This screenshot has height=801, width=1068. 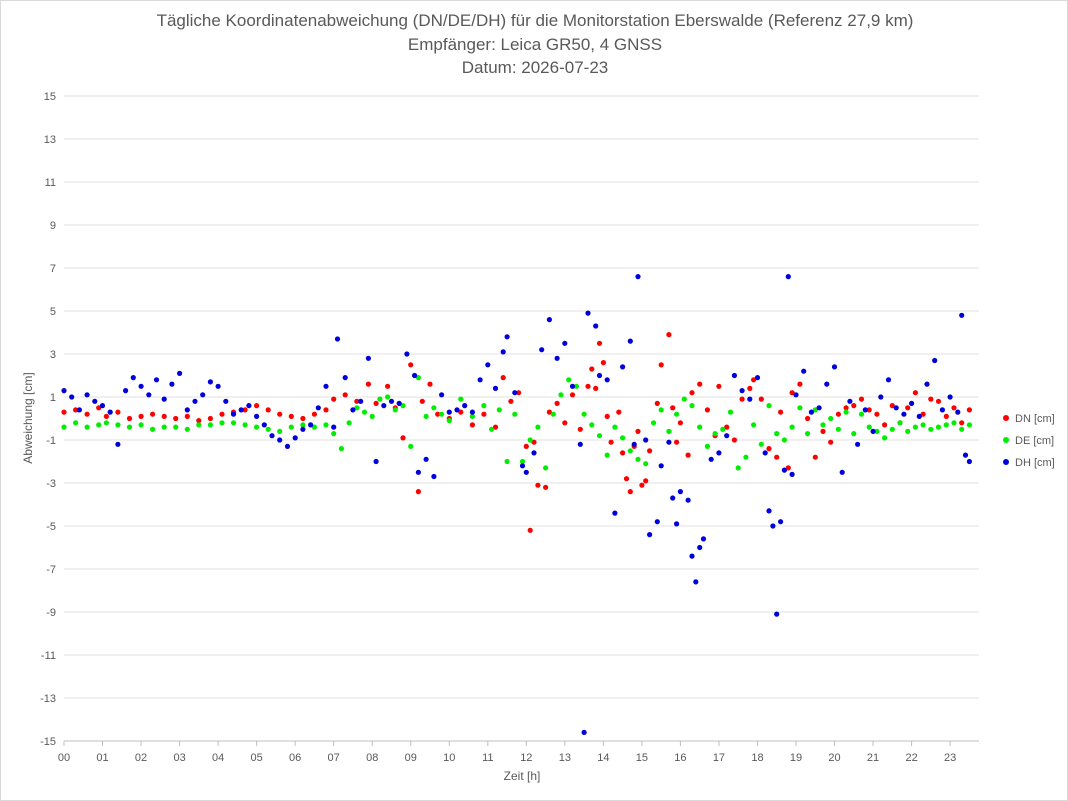 What do you see at coordinates (53, 312) in the screenshot?
I see `y-tick-label: 5` at bounding box center [53, 312].